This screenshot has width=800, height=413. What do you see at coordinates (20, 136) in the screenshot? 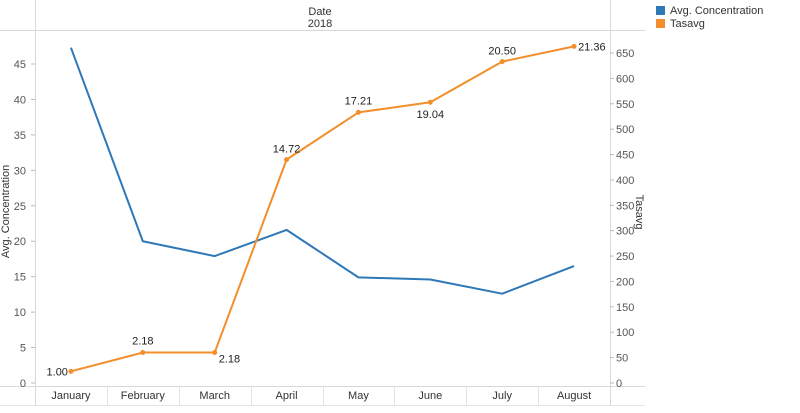
I see `y-left-tick-label: 35` at bounding box center [20, 136].